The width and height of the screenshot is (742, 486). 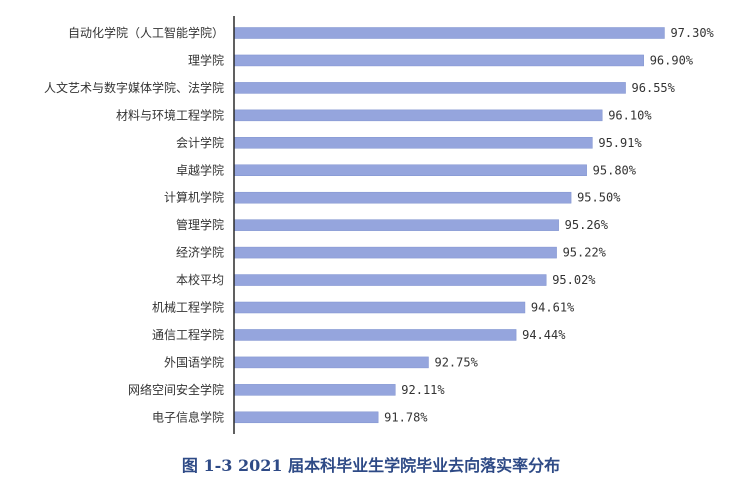 What do you see at coordinates (170, 114) in the screenshot?
I see `category-label: 材料与环境工程学院` at bounding box center [170, 114].